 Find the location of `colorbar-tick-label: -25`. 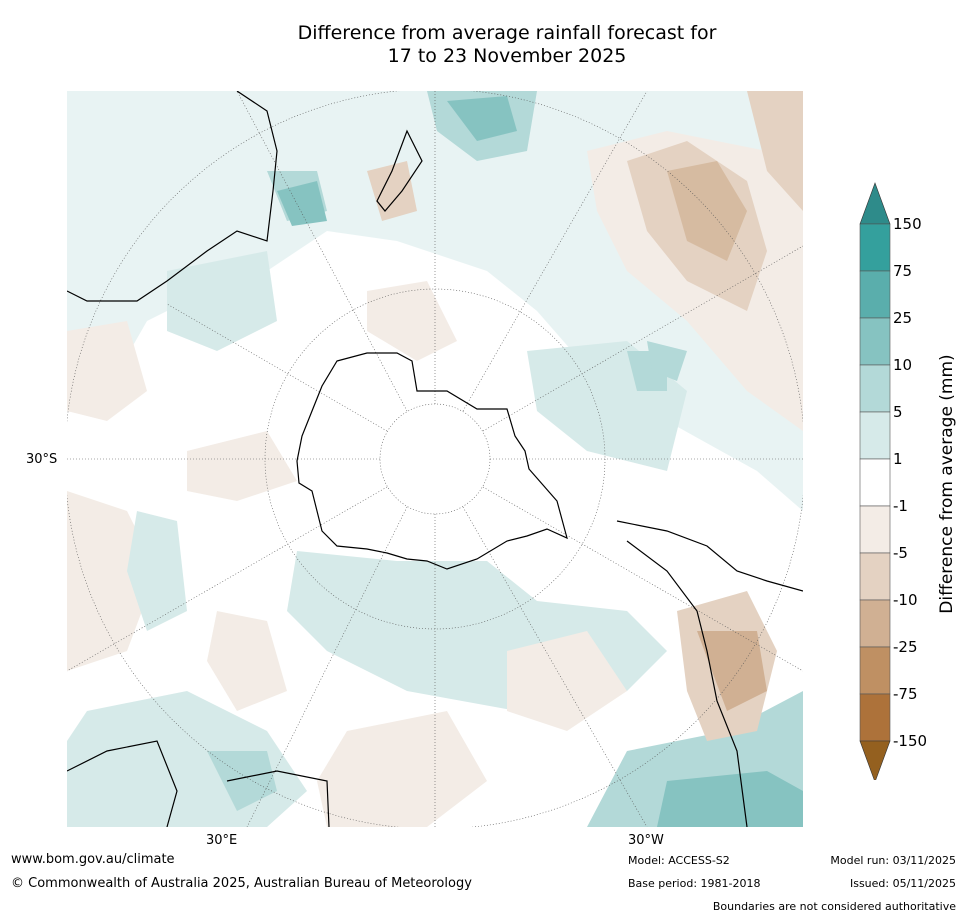

colorbar-tick-label: -25 is located at coordinates (905, 647).